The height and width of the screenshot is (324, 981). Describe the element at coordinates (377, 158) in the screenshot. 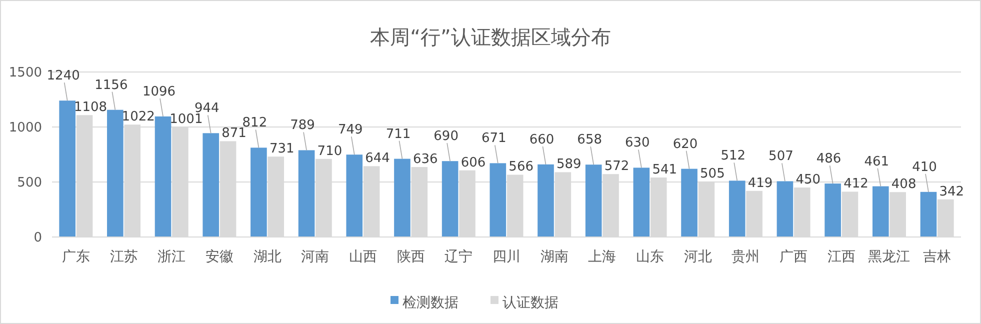

I see `data-label: 644` at that location.